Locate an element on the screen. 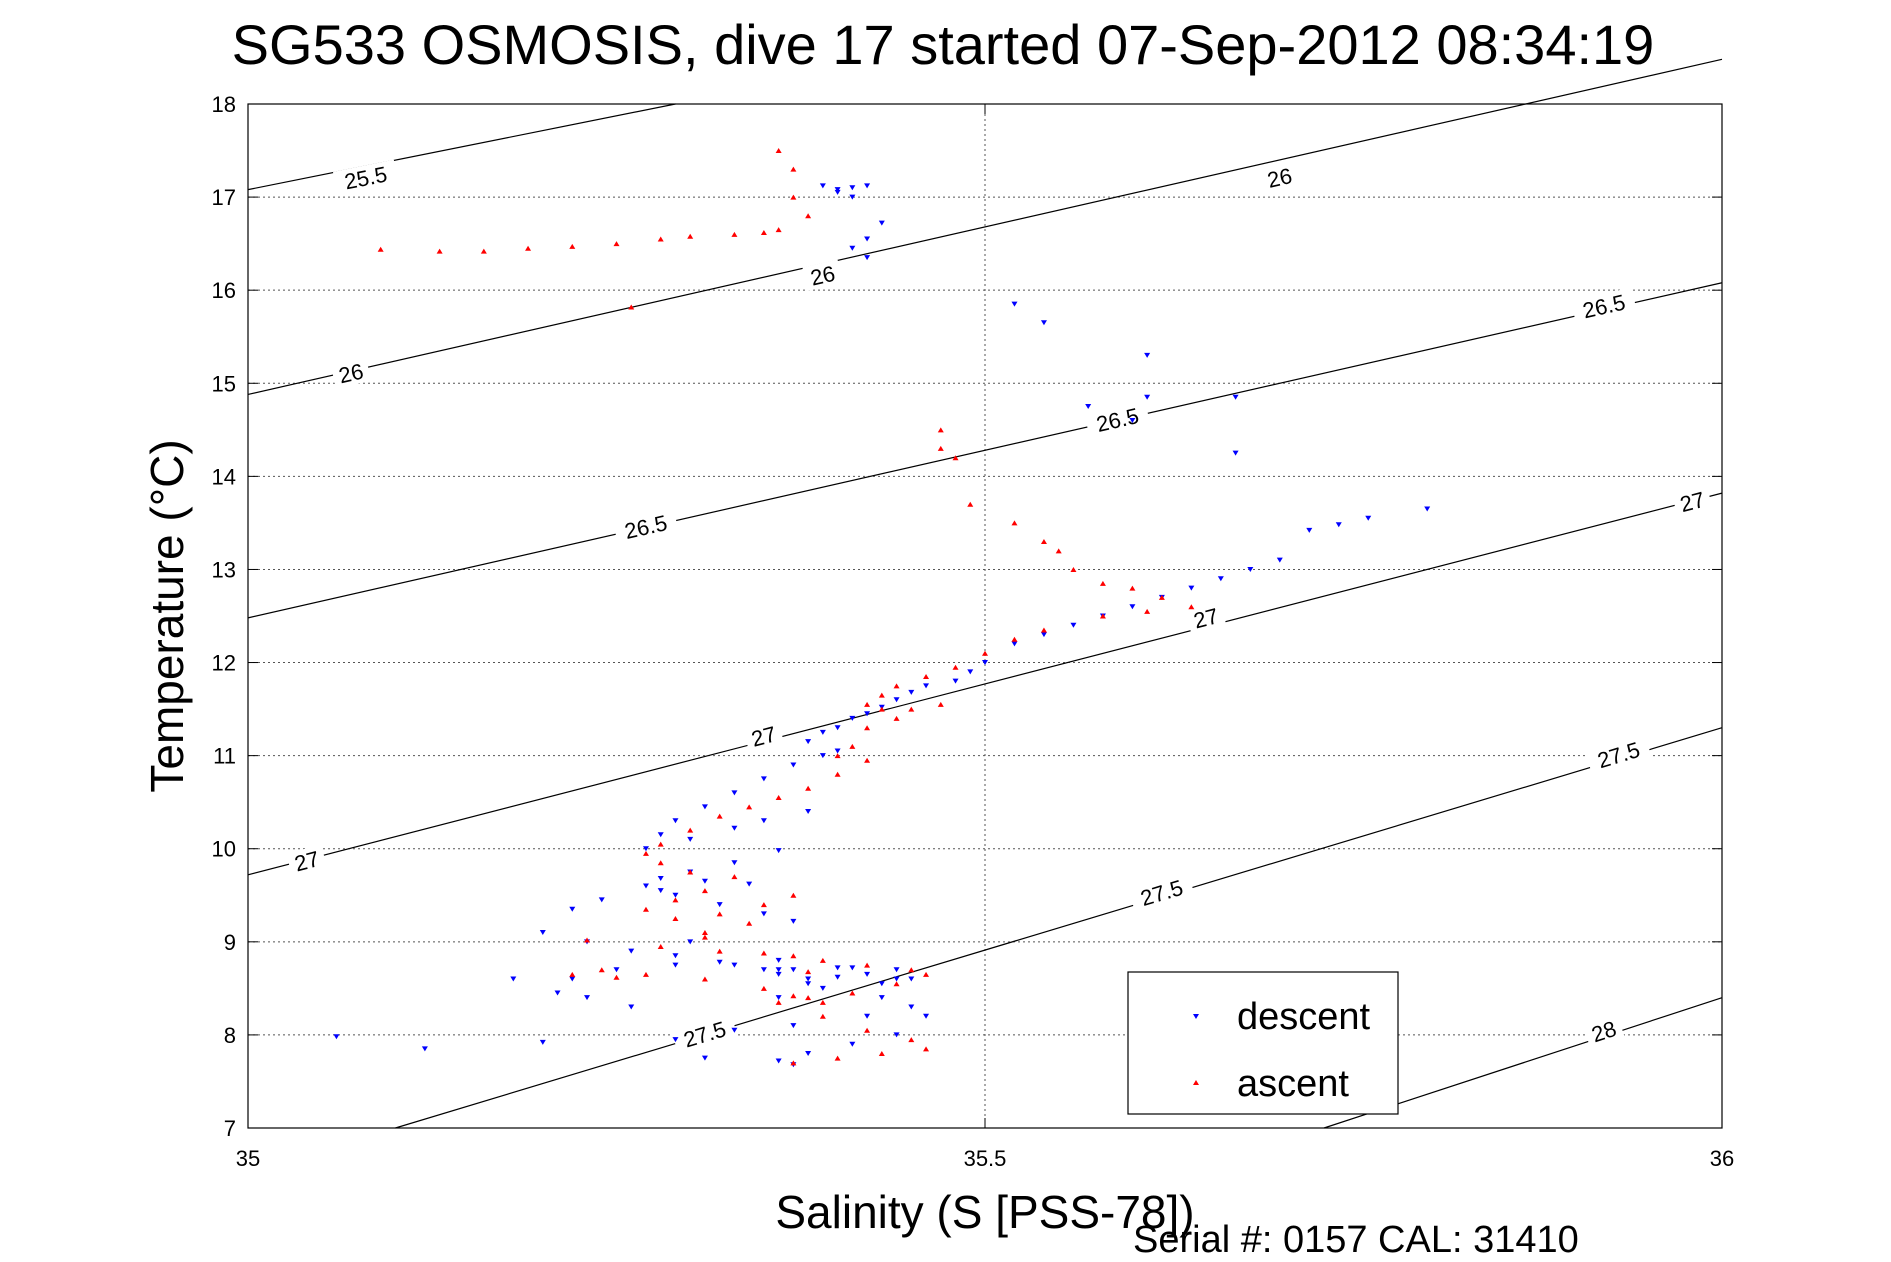 The image size is (1891, 1262). contour-label-group: 26 is located at coordinates (351, 373).